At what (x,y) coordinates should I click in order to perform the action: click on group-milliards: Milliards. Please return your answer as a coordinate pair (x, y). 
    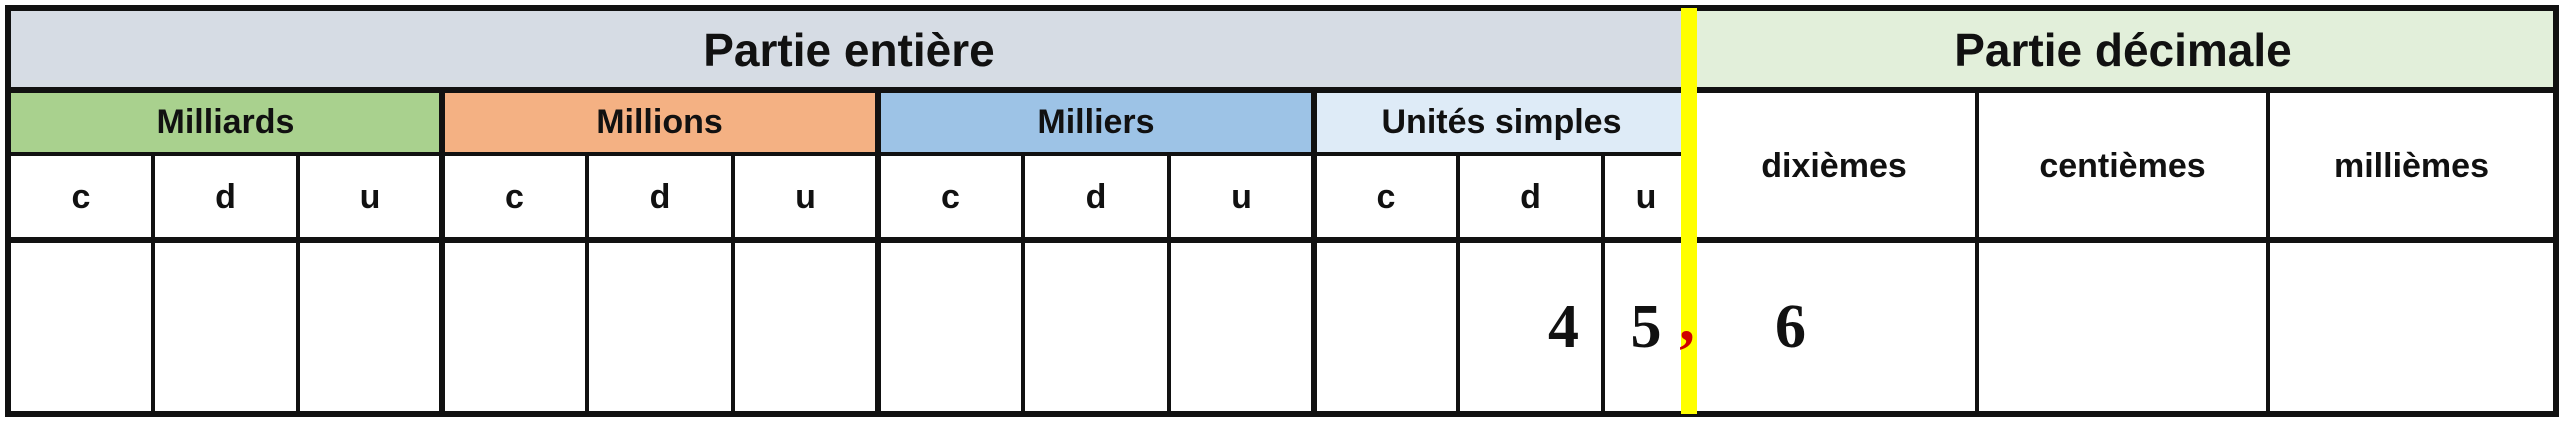
    Looking at the image, I should click on (225, 122).